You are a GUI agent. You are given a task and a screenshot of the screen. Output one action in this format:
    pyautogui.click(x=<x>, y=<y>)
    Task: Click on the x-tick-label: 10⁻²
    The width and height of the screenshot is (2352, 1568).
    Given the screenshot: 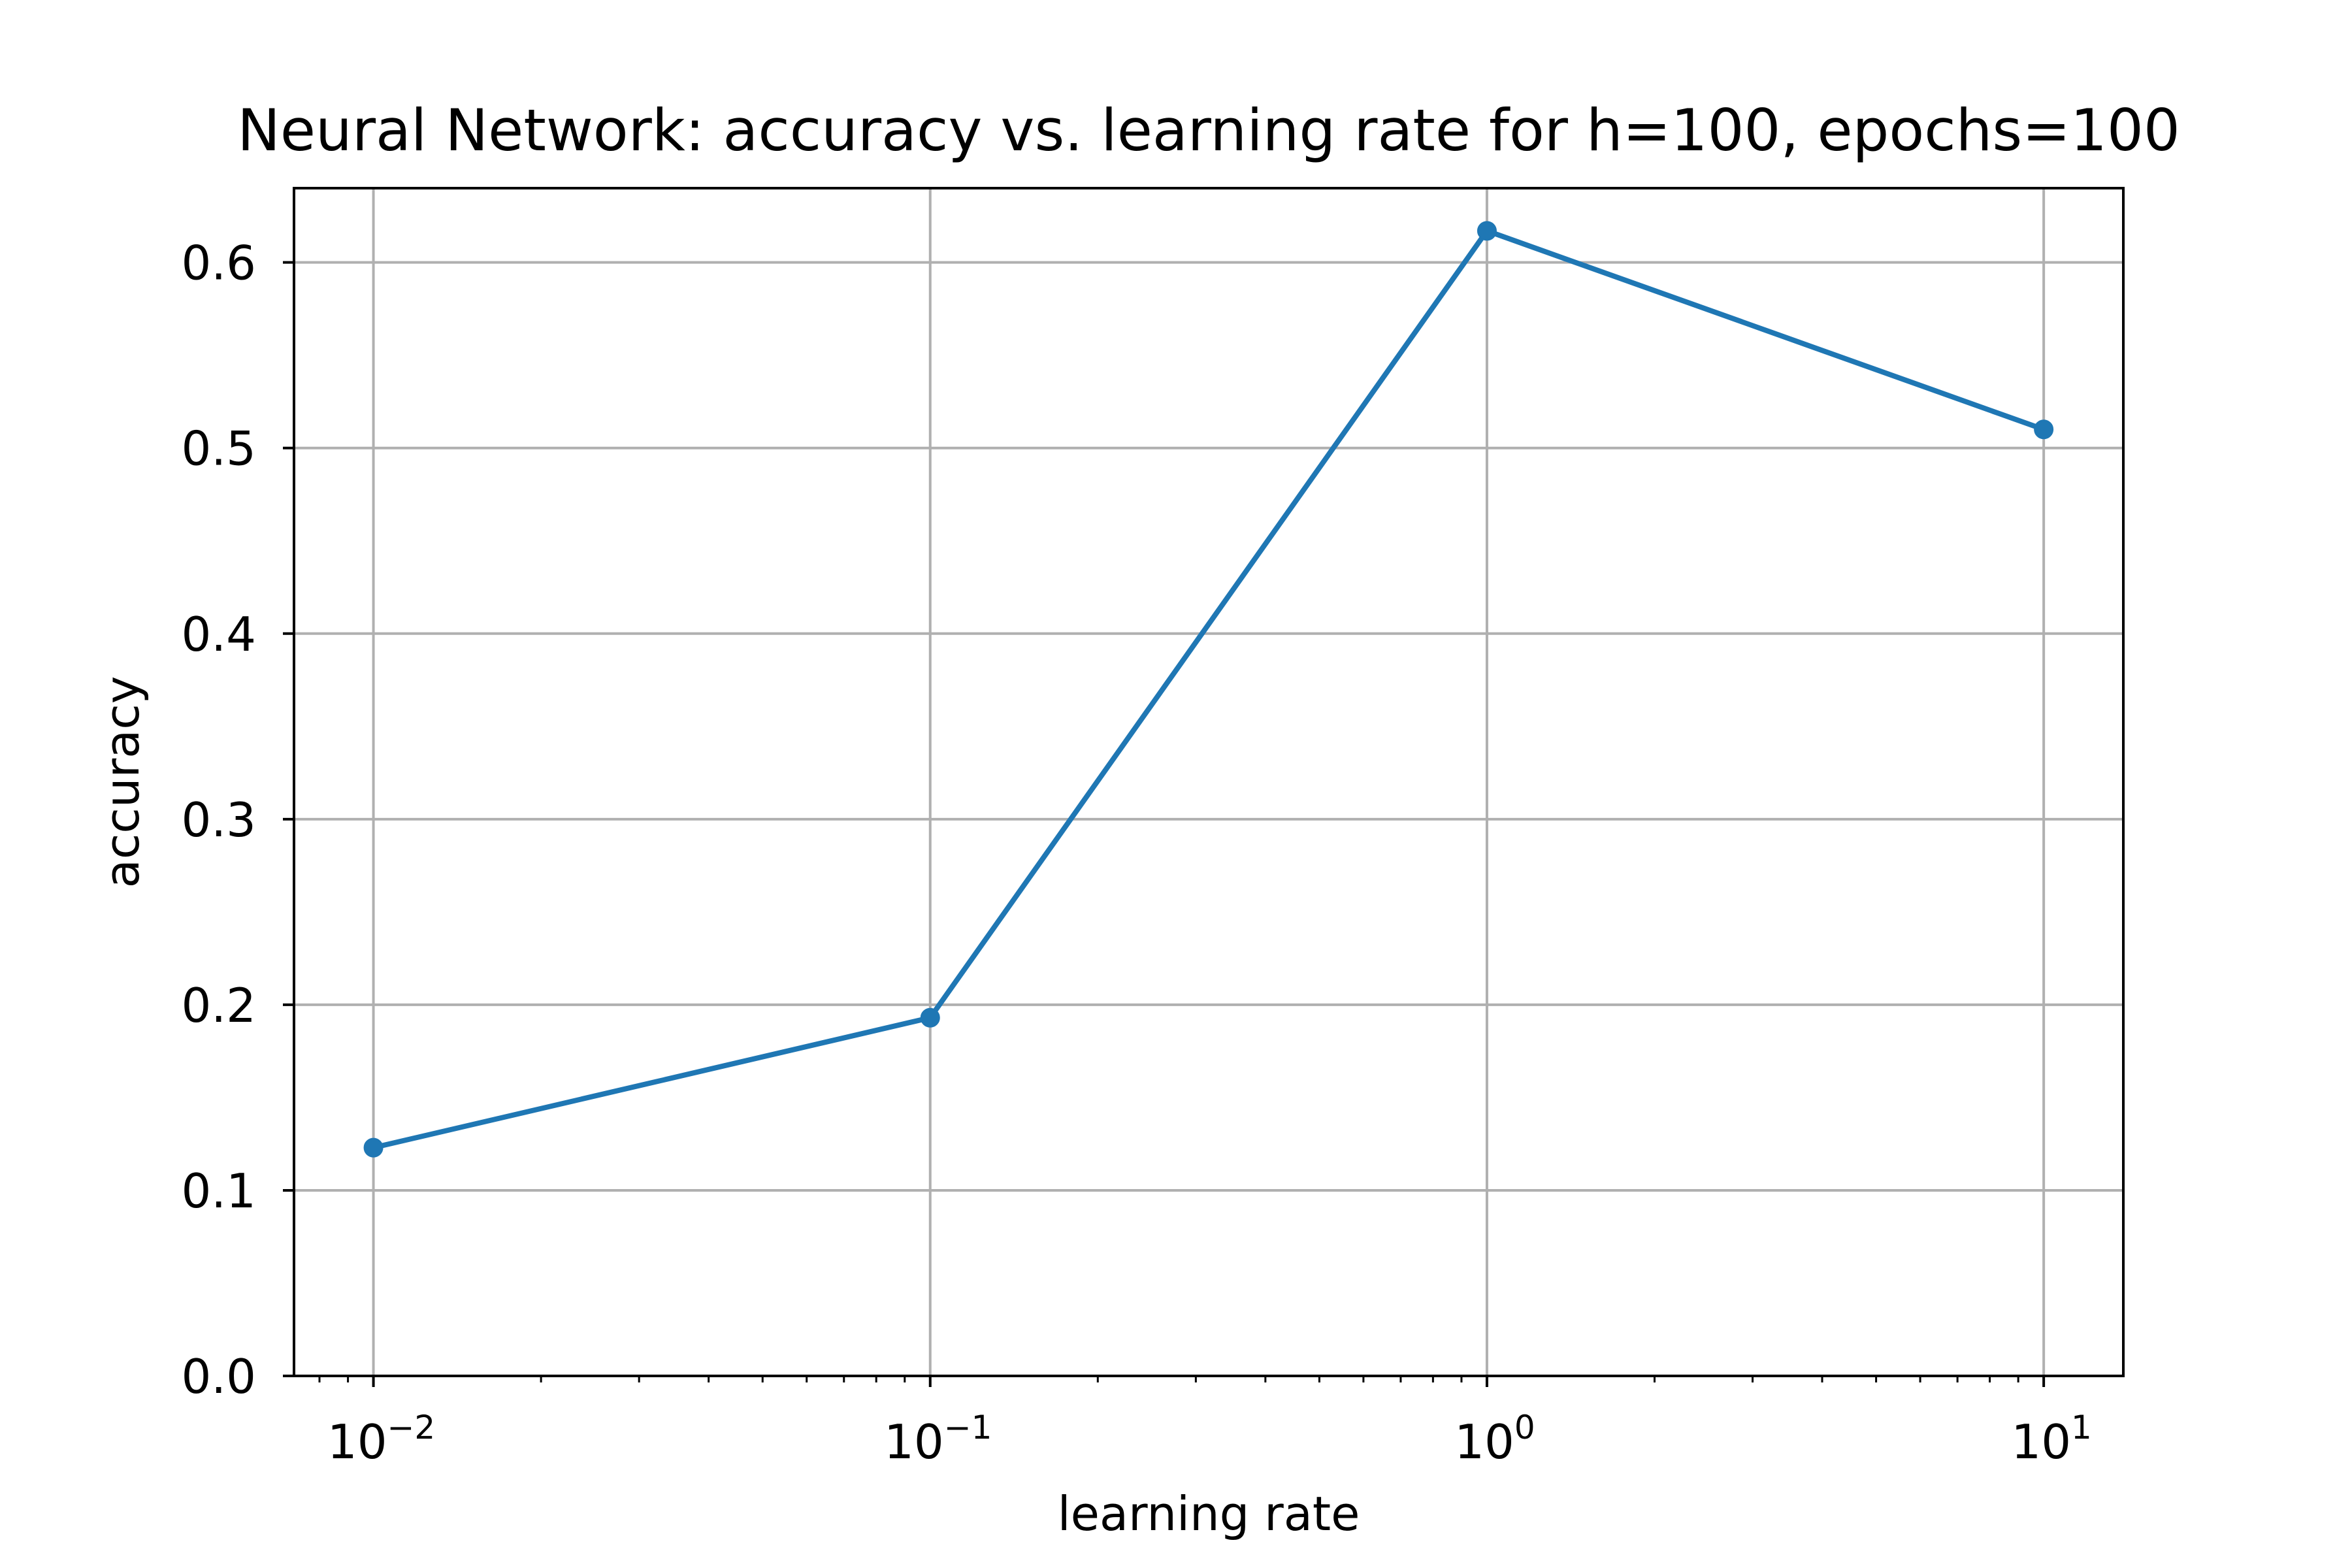 What is the action you would take?
    pyautogui.click(x=381, y=1439)
    